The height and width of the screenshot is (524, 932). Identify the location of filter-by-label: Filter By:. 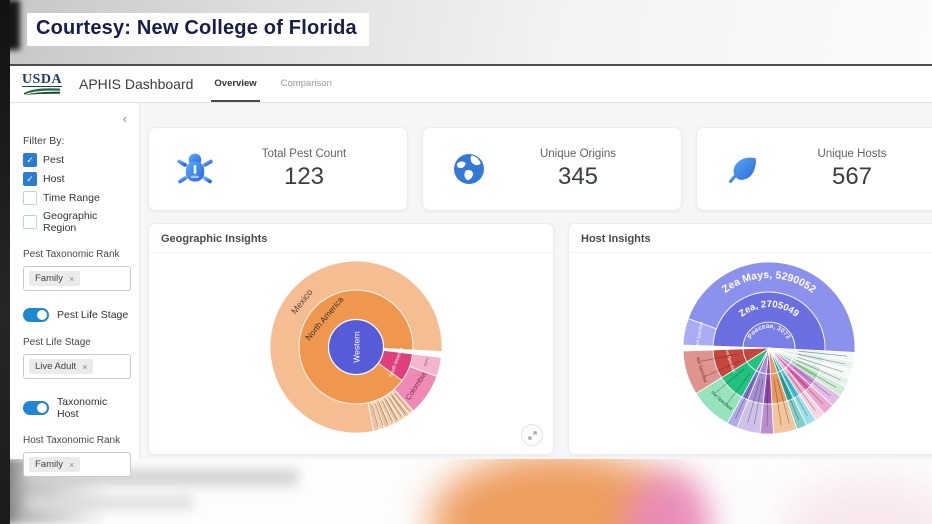
(44, 141).